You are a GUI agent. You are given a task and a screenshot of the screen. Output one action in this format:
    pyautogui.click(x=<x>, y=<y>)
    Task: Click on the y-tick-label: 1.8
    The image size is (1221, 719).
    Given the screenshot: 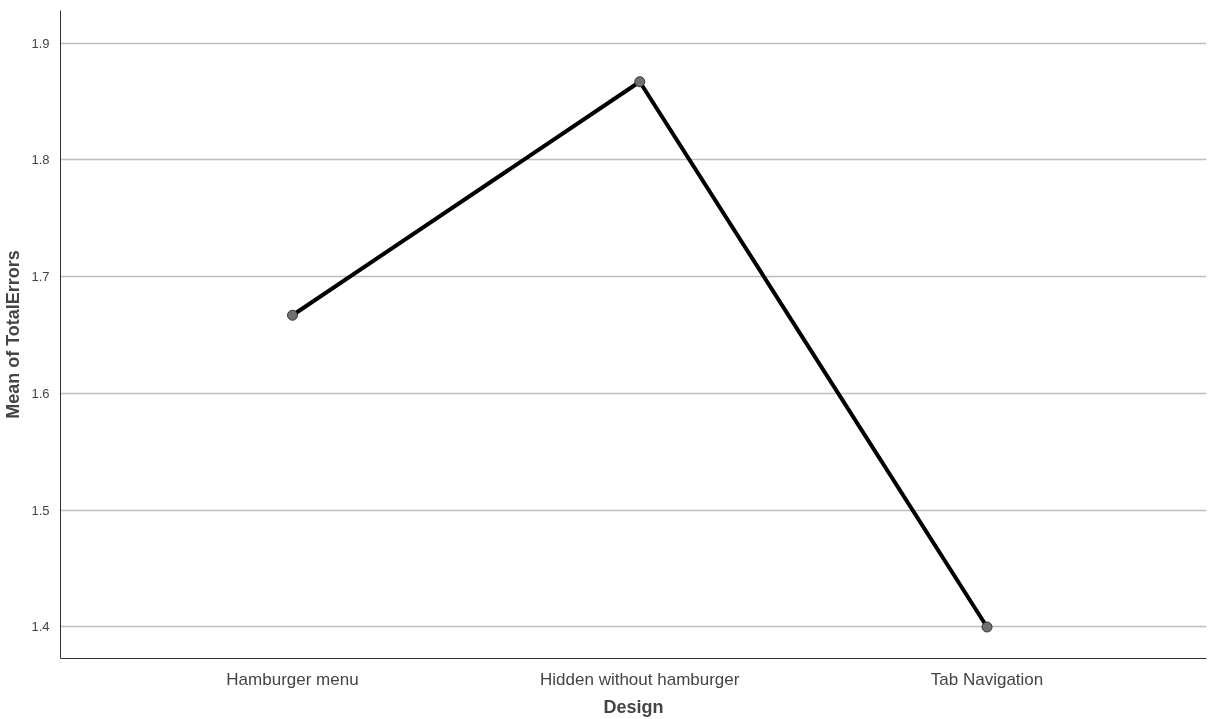 What is the action you would take?
    pyautogui.click(x=40, y=160)
    